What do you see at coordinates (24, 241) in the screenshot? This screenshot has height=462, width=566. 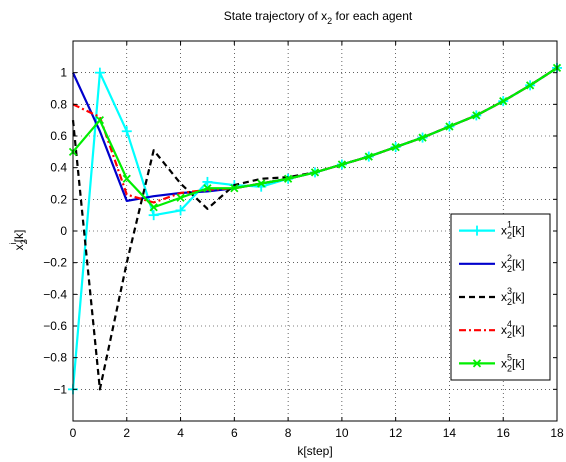 I see `y-axis-label-subscript: 2` at bounding box center [24, 241].